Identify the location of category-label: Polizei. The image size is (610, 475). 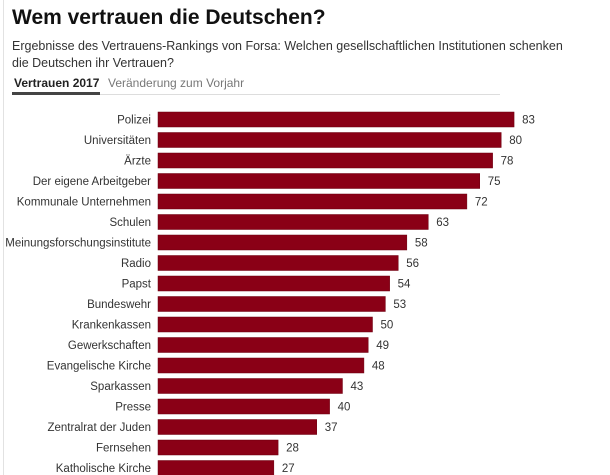
(134, 121).